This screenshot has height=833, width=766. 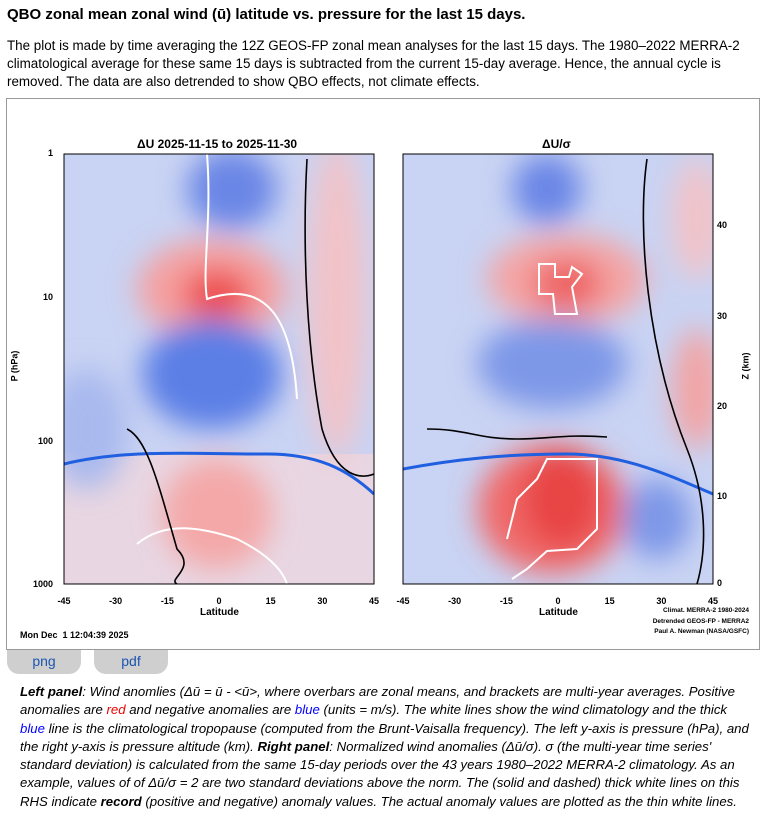 I want to click on tropopause-line-right, so click(x=558, y=474).